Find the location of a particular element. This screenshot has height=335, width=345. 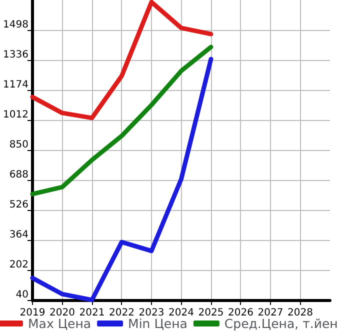

x-tick-label: 2022 is located at coordinates (121, 313).